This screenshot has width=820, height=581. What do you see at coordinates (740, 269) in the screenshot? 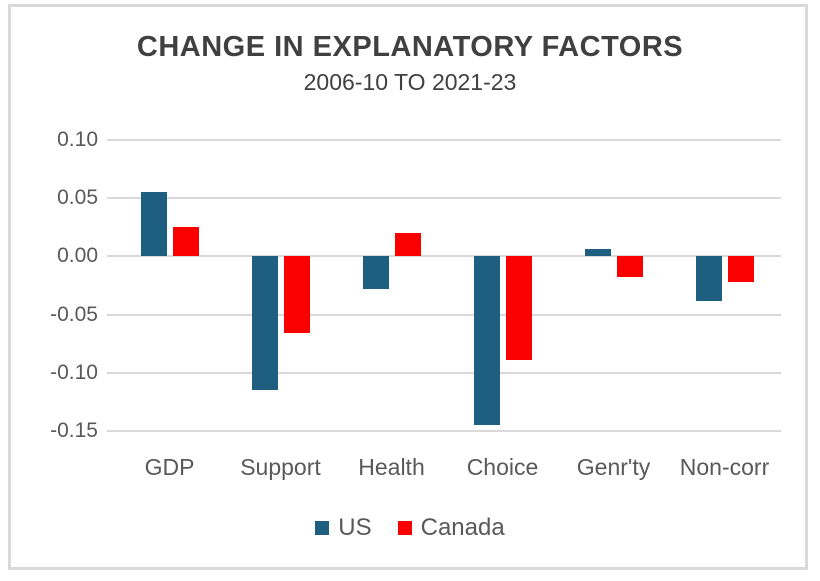
I see `bar-canada-non-corr` at bounding box center [740, 269].